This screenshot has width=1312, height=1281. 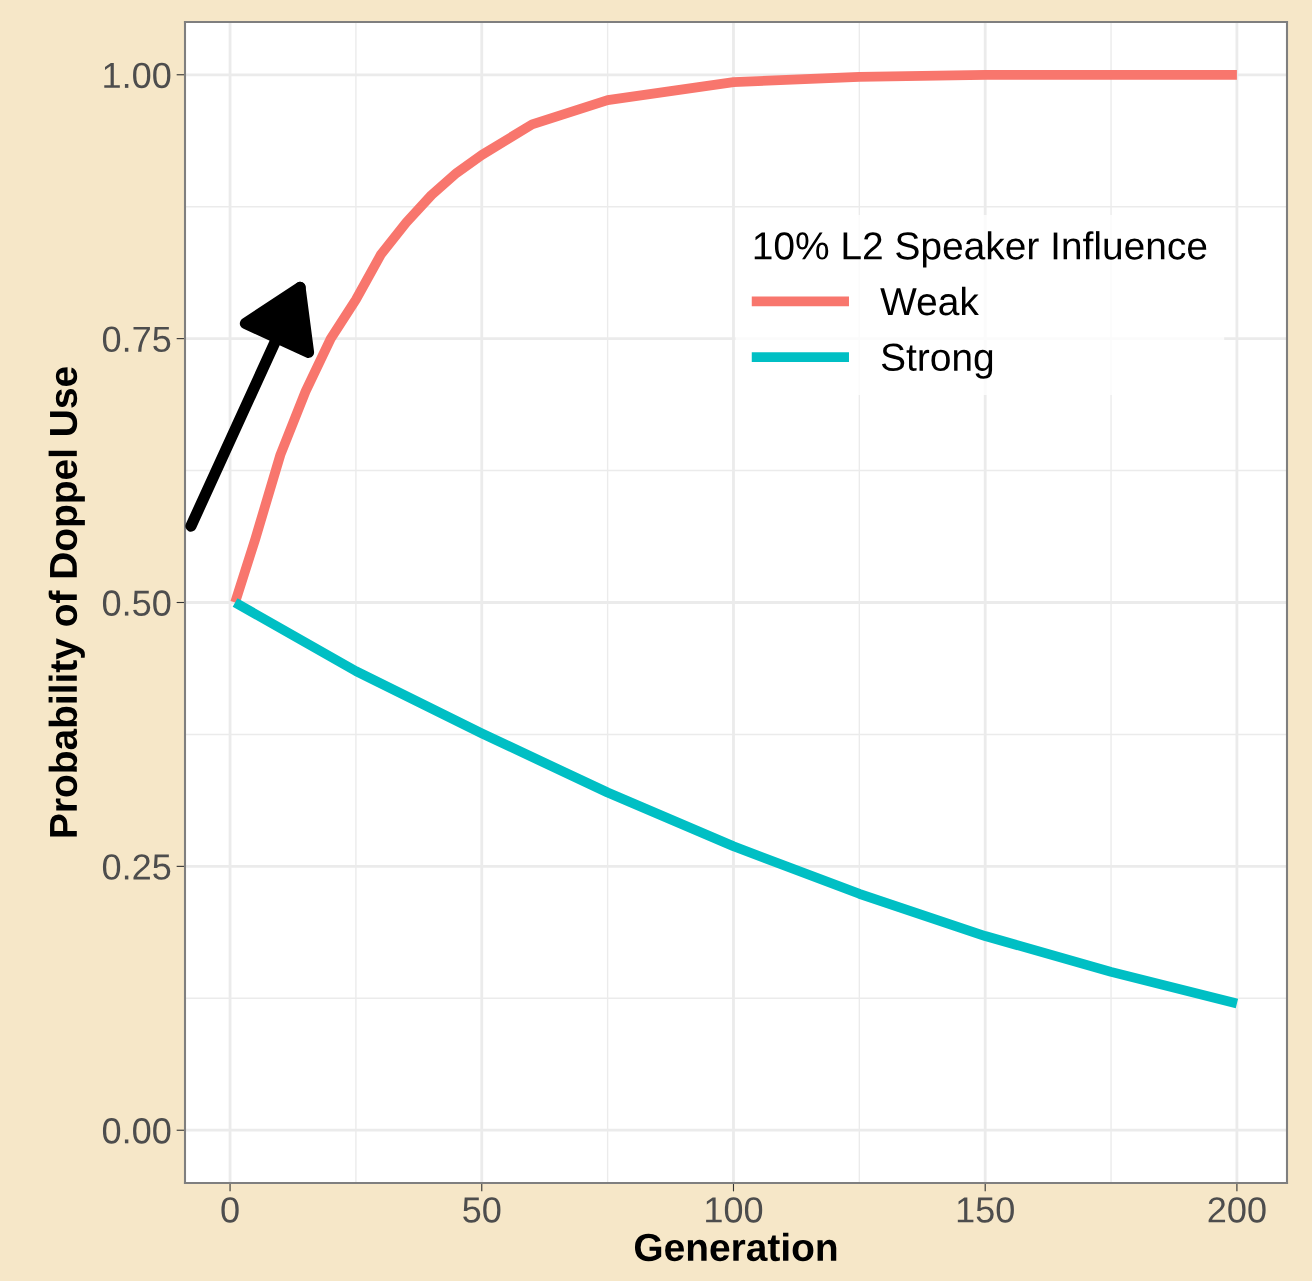 I want to click on x-axis-title: Generation, so click(x=735, y=1247).